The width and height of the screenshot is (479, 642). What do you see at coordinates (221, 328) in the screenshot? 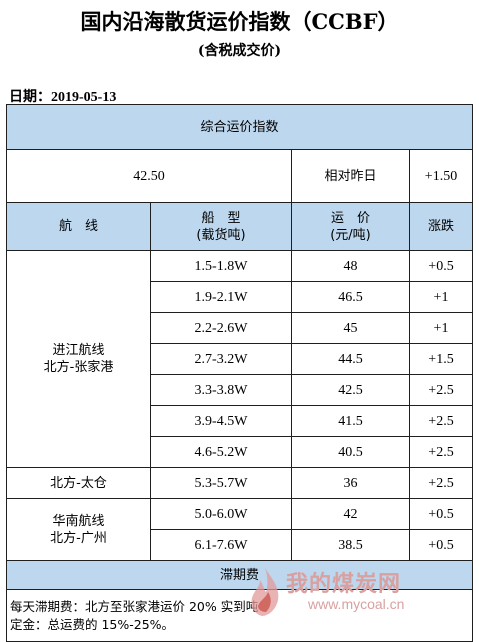
I see `ship-type-cell: 2.2-2.6W` at bounding box center [221, 328].